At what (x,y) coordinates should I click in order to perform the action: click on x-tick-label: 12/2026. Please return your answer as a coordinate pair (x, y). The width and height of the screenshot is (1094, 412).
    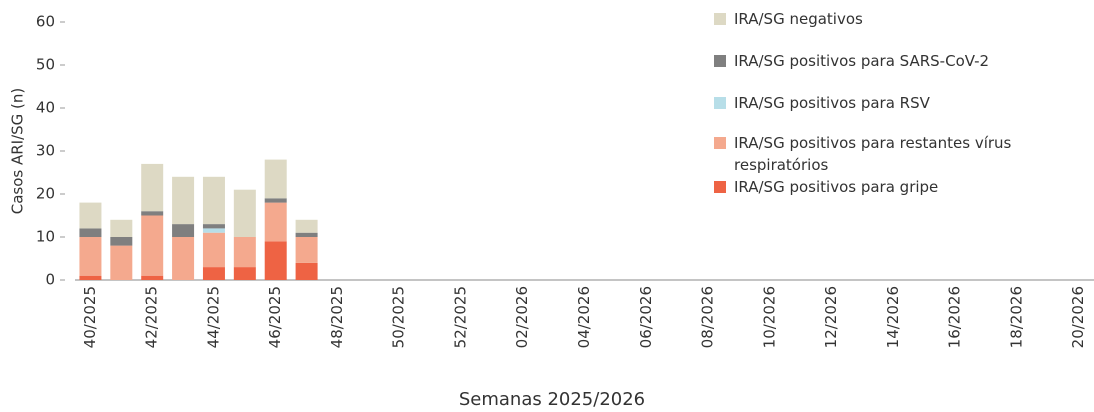
    Looking at the image, I should click on (831, 317).